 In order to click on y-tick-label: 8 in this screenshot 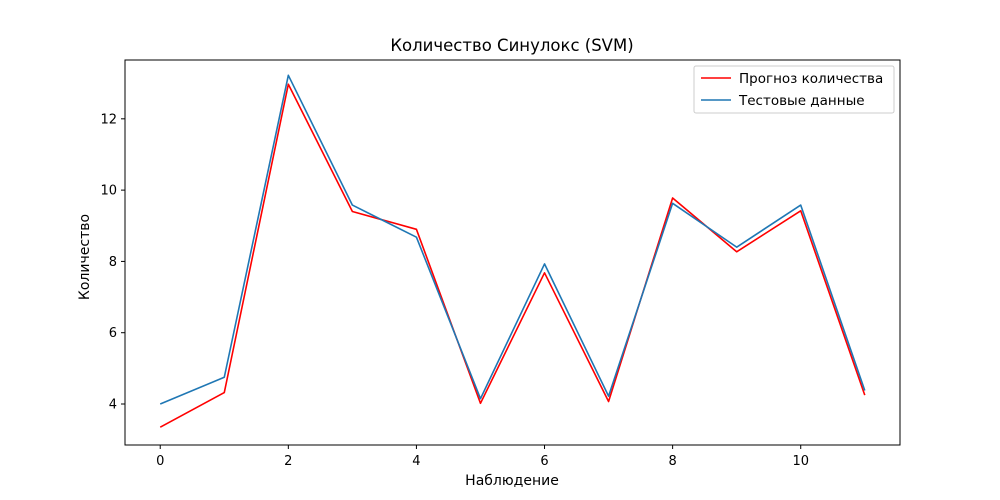, I will do `click(113, 262)`.